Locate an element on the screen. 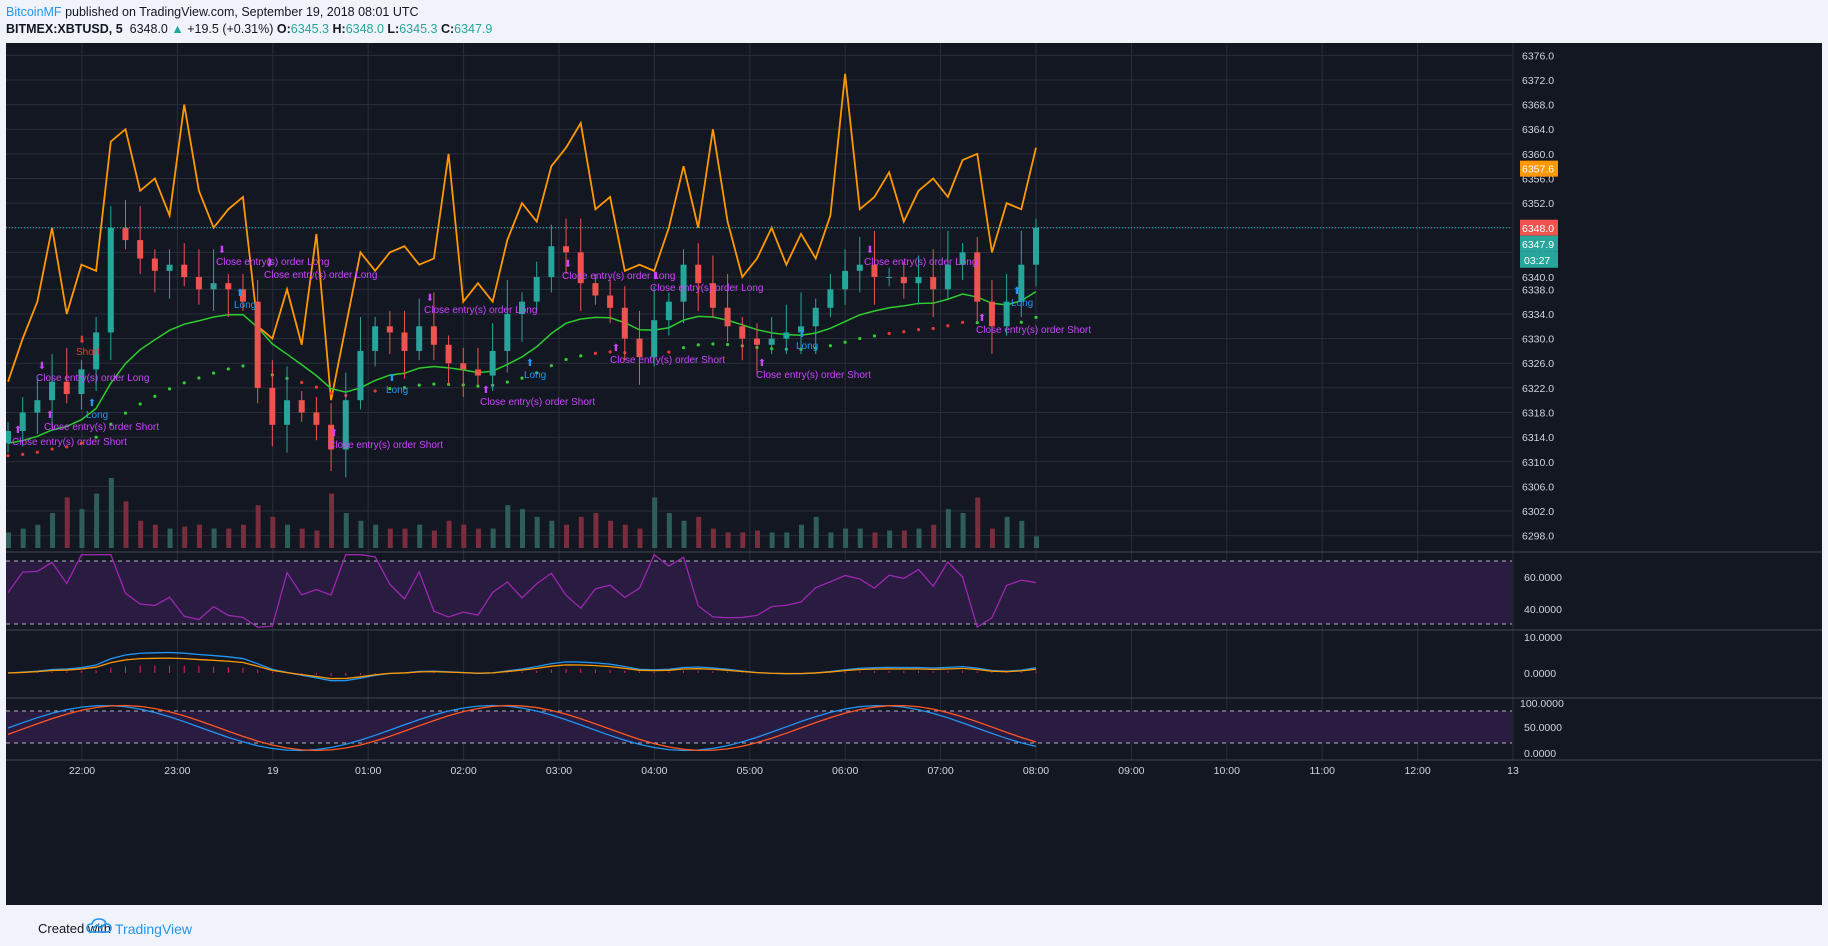 The height and width of the screenshot is (946, 1828). last-price: 6348.0 is located at coordinates (148, 29).